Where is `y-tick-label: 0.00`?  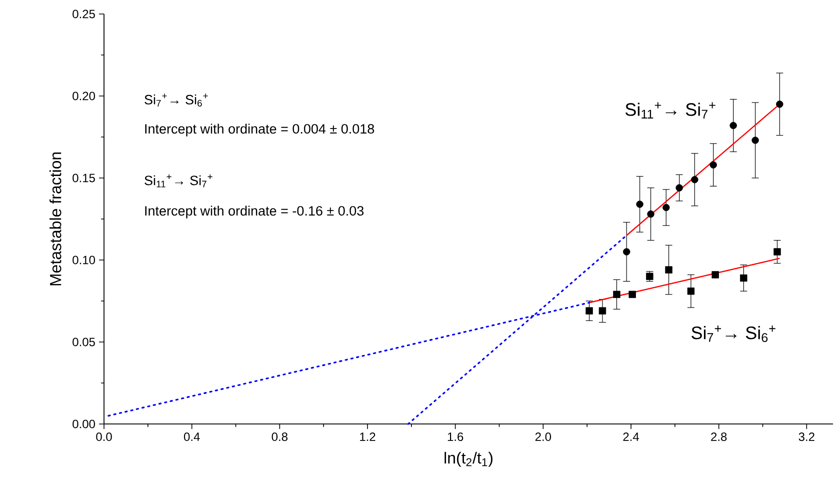 y-tick-label: 0.00 is located at coordinates (84, 424).